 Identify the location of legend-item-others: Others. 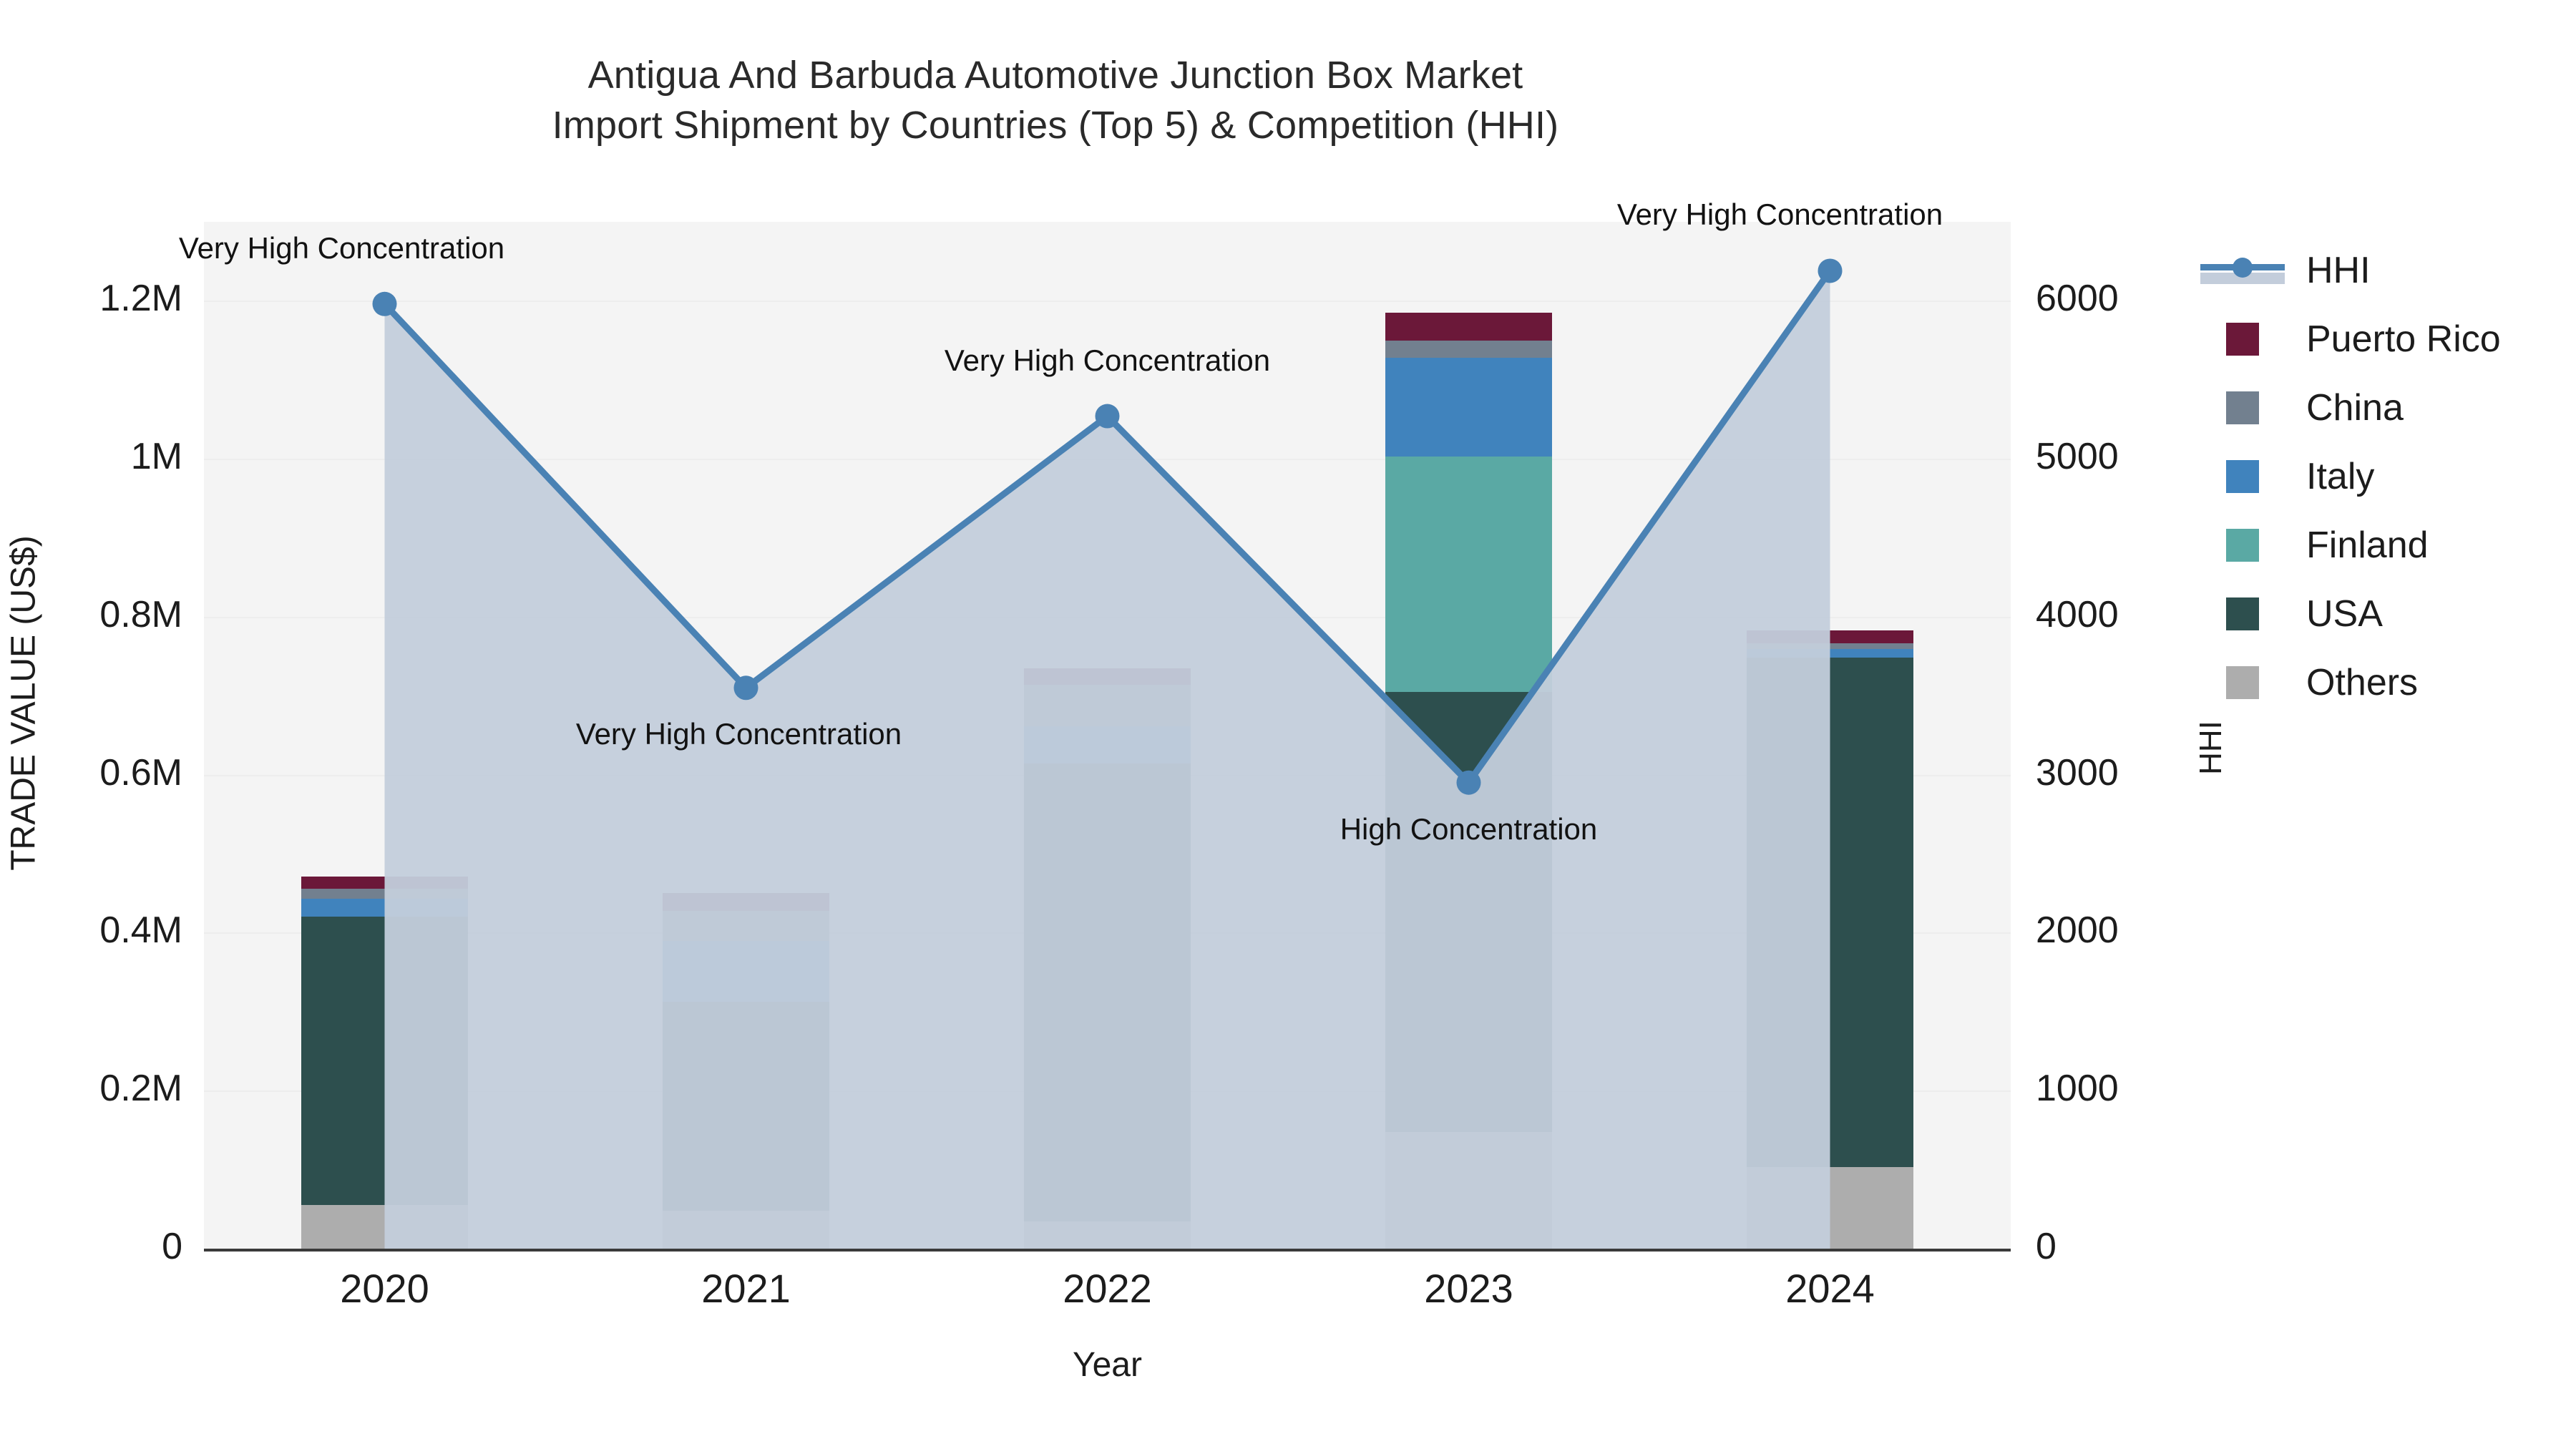
(2350, 682).